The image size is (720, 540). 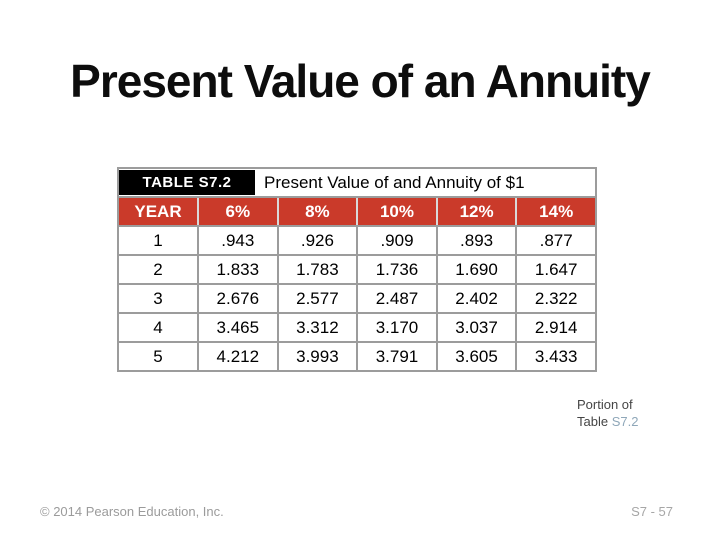 I want to click on copyright-text: © 2014 Pearson Education, Inc., so click(x=132, y=511).